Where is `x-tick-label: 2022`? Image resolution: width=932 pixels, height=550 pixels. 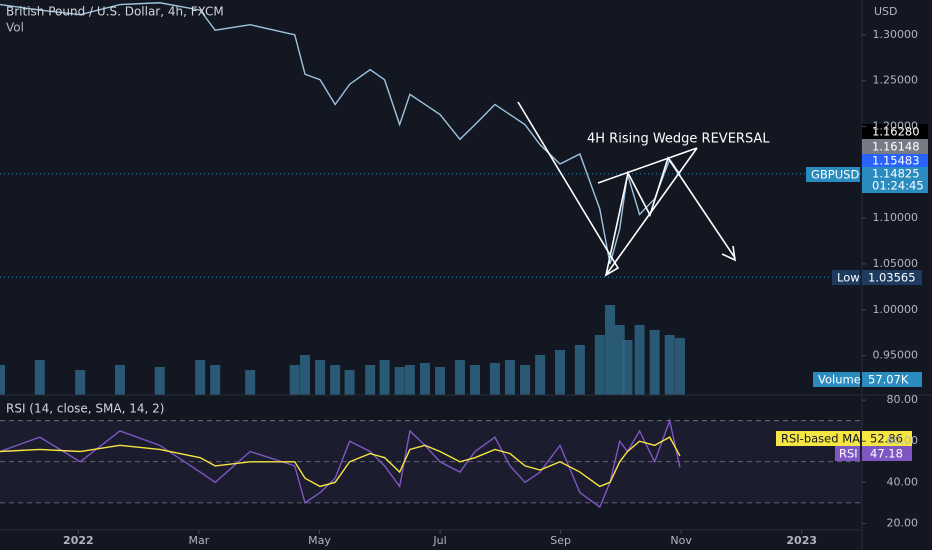 x-tick-label: 2022 is located at coordinates (78, 540).